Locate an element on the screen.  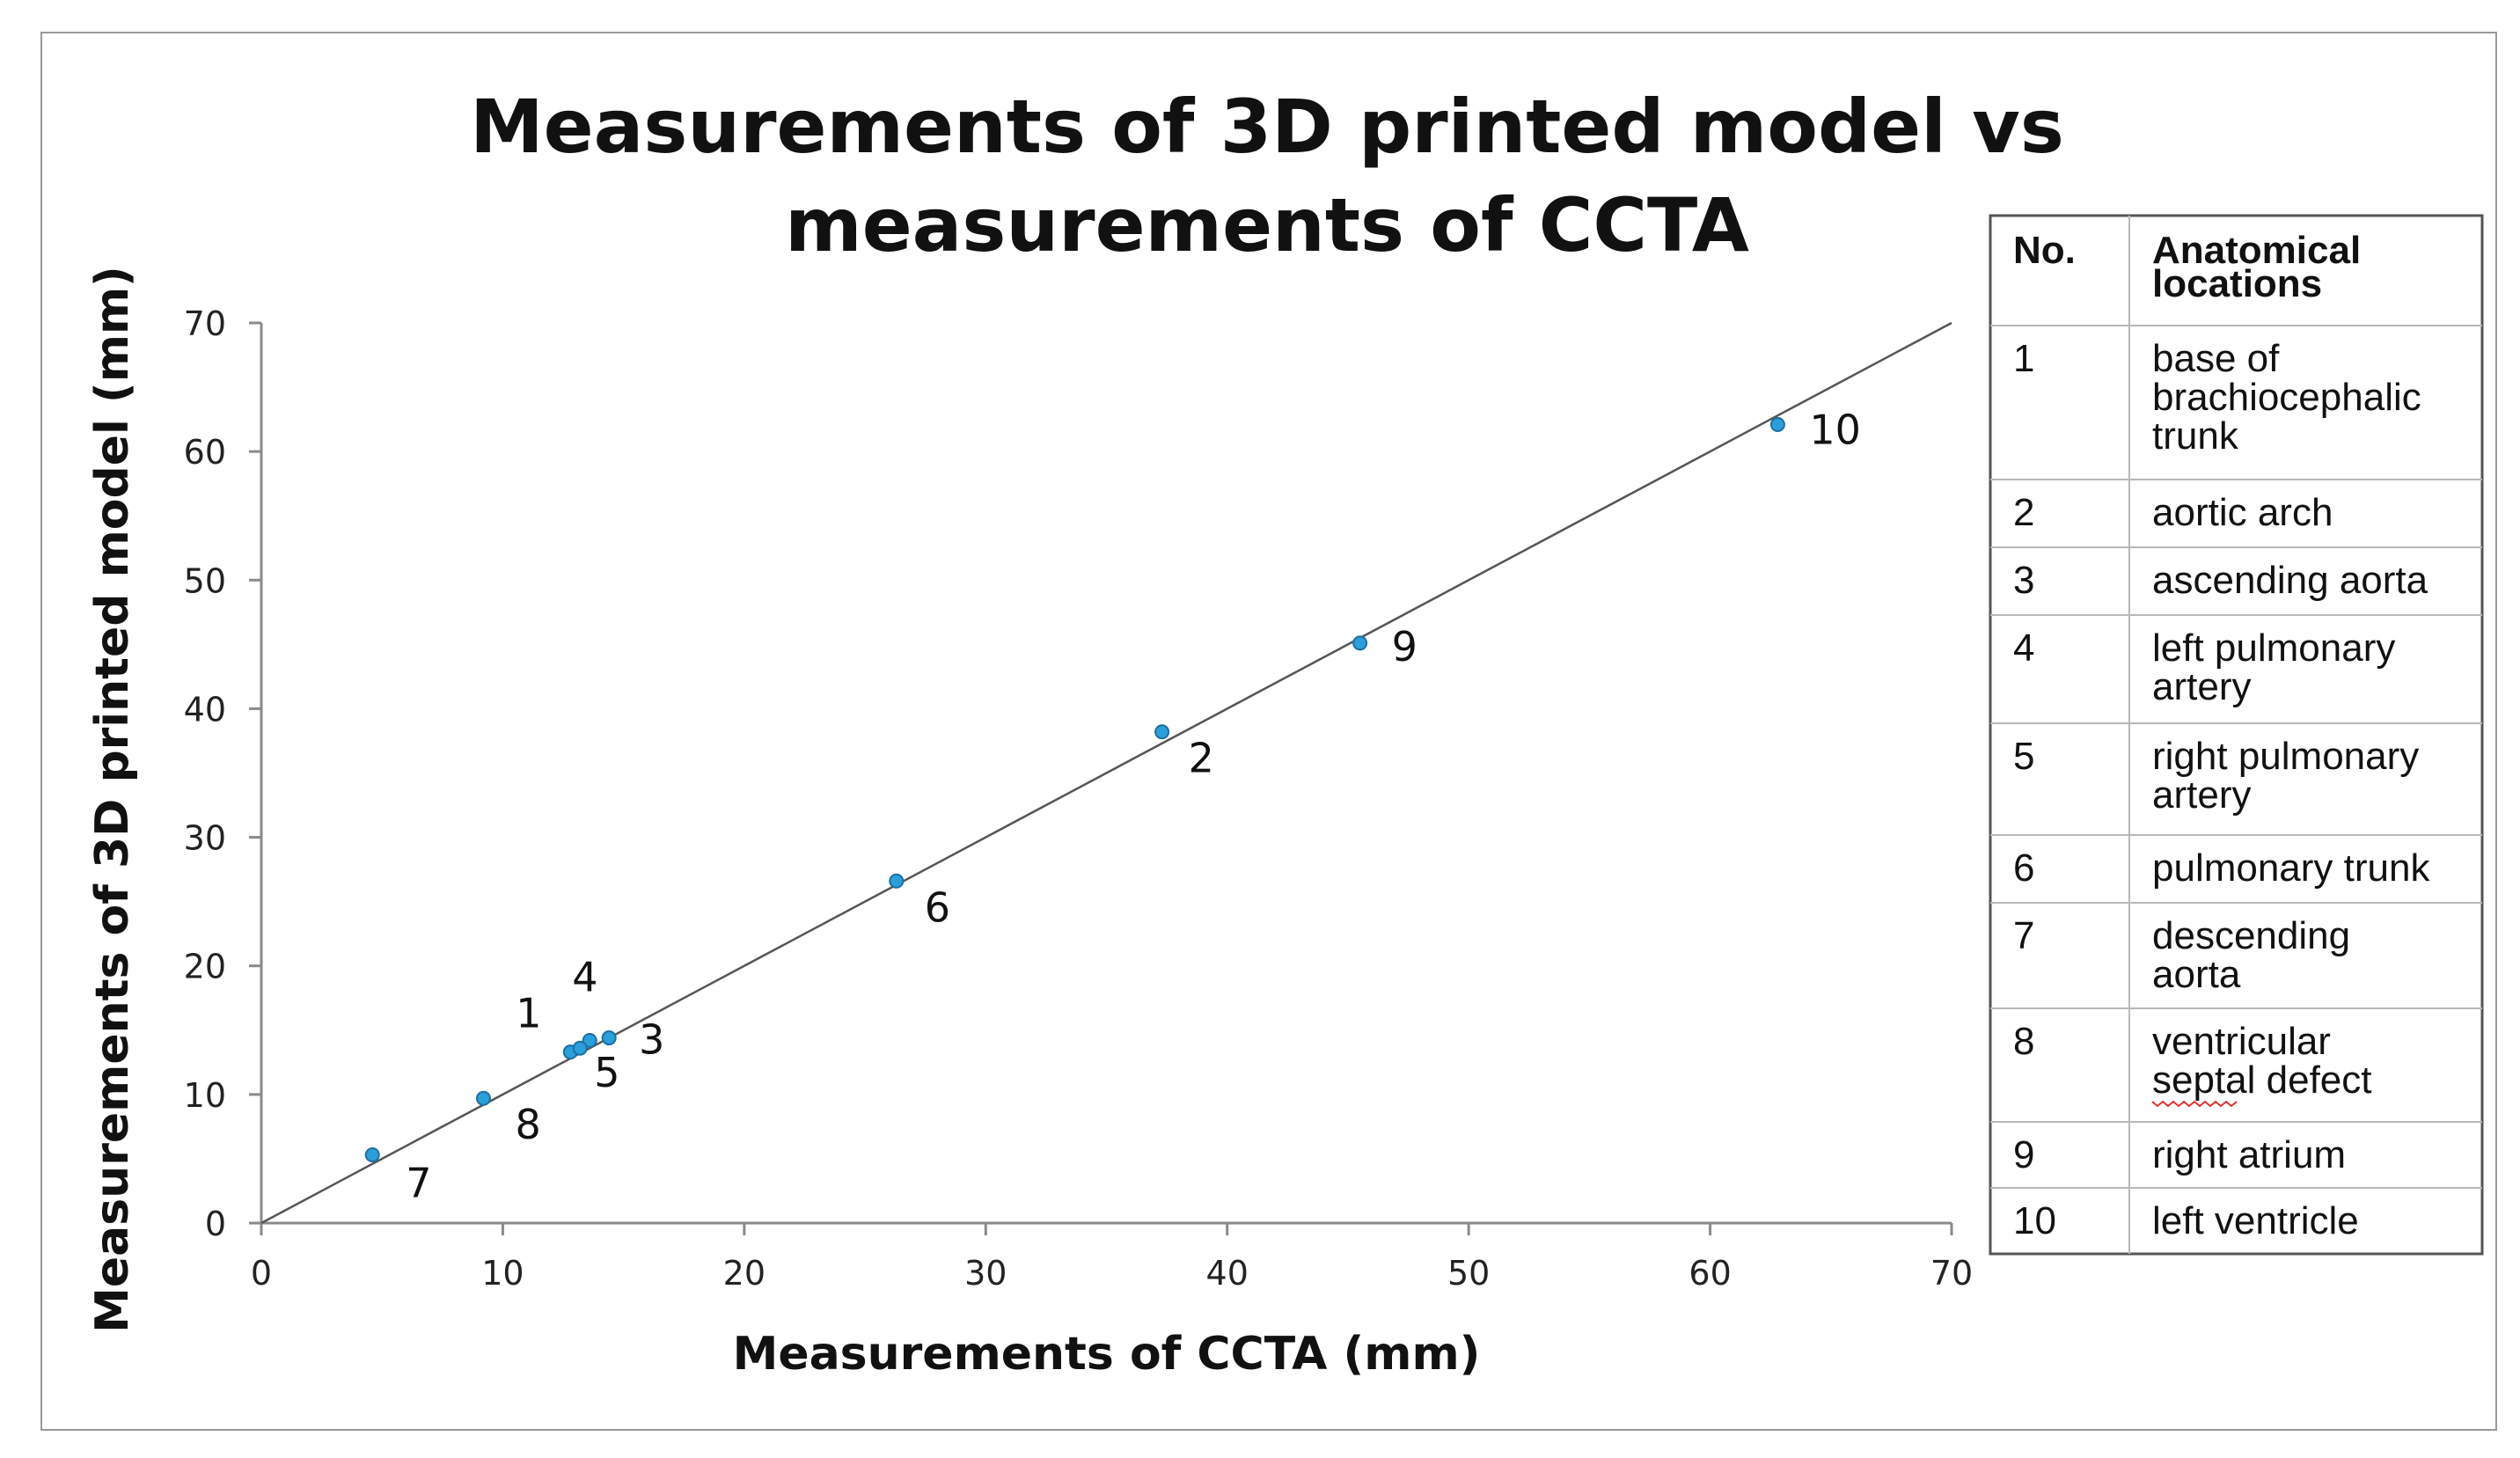
point-label-2: 2 is located at coordinates (1201, 758).